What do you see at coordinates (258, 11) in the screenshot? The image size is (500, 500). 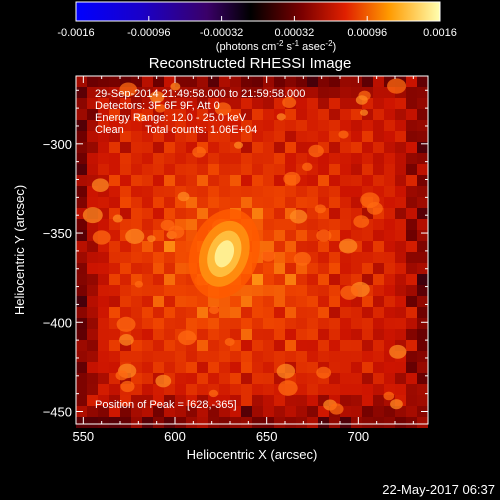 I see `colorbar-gradient` at bounding box center [258, 11].